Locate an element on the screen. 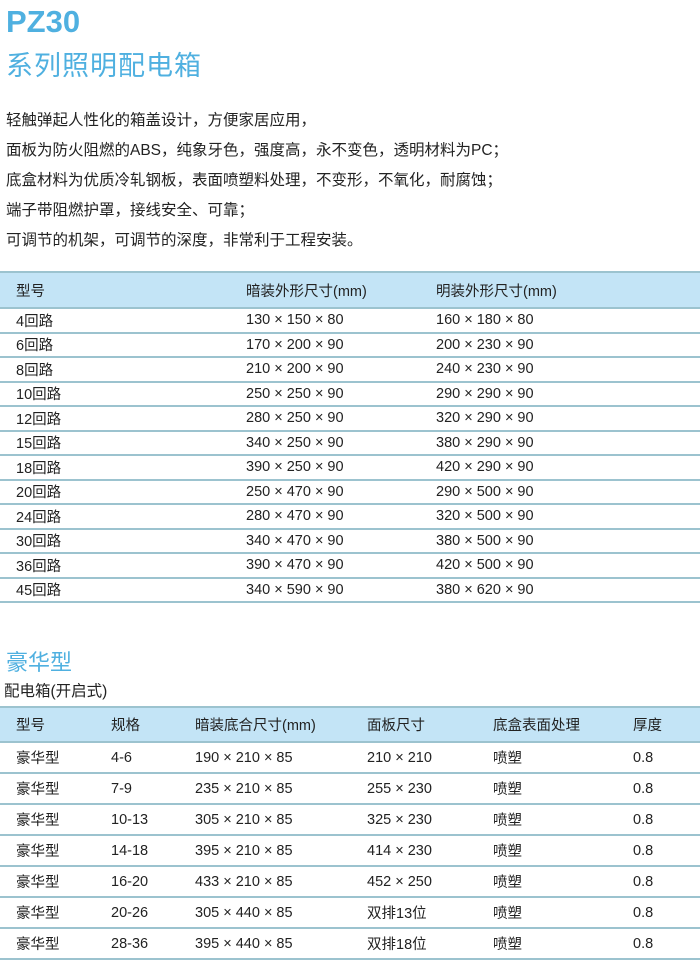 Image resolution: width=700 pixels, height=965 pixels. table-row: 豪华型 20-26 305 × 440 × 85 双排13位 喷塑 0.8 is located at coordinates (350, 913).